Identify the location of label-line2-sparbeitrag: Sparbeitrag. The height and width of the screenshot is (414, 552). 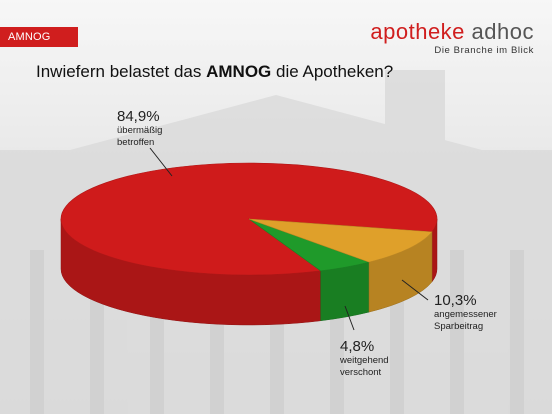
(459, 326).